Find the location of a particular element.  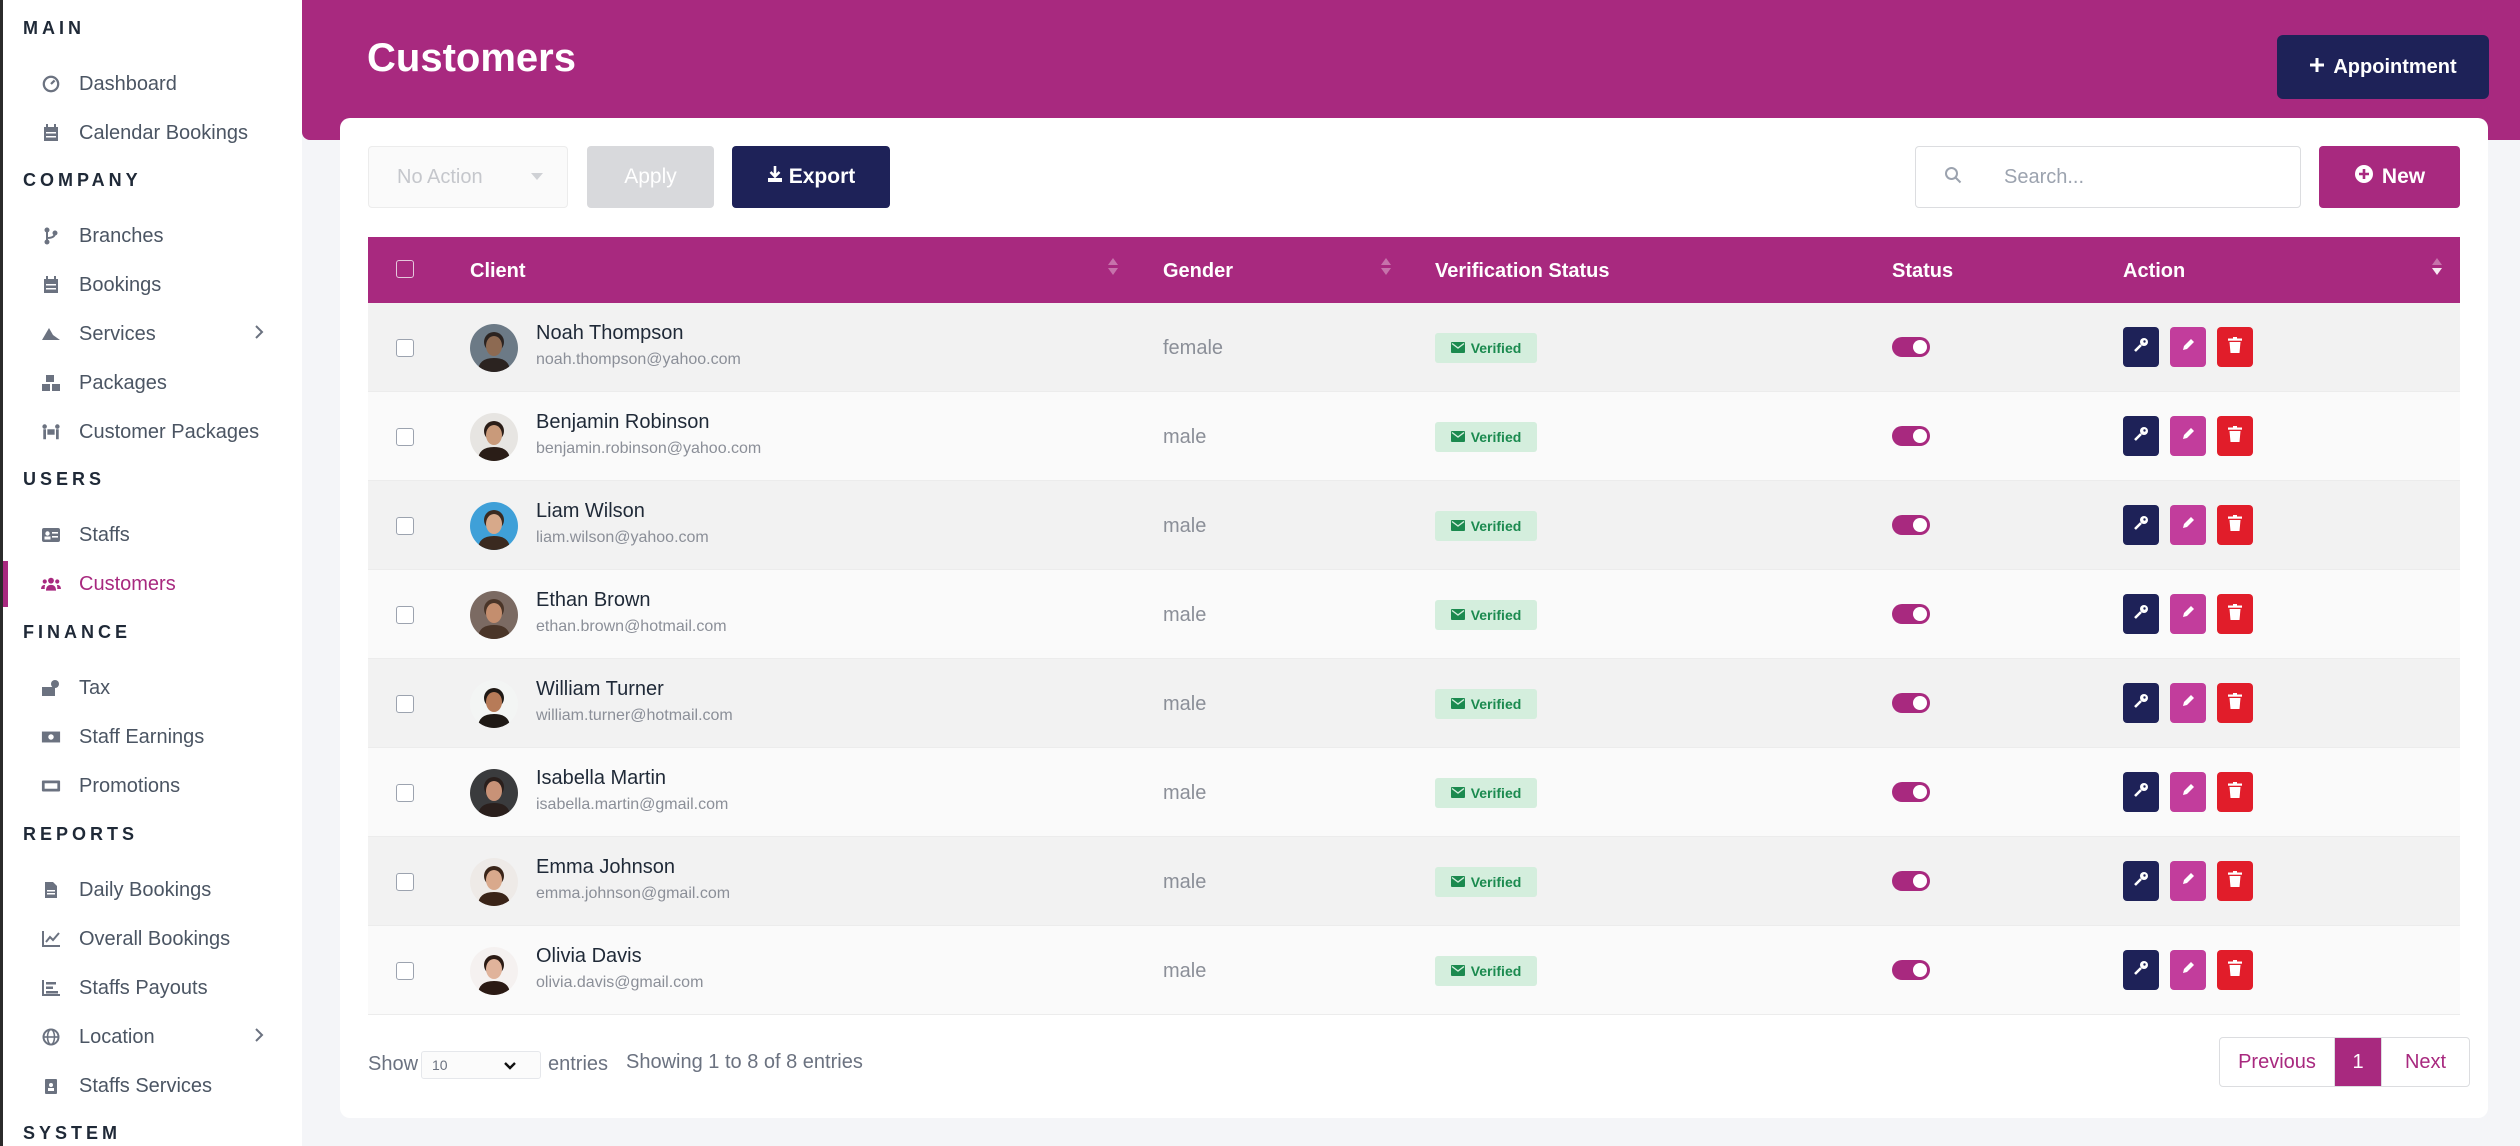

page-length-select: 10 is located at coordinates (481, 1065).